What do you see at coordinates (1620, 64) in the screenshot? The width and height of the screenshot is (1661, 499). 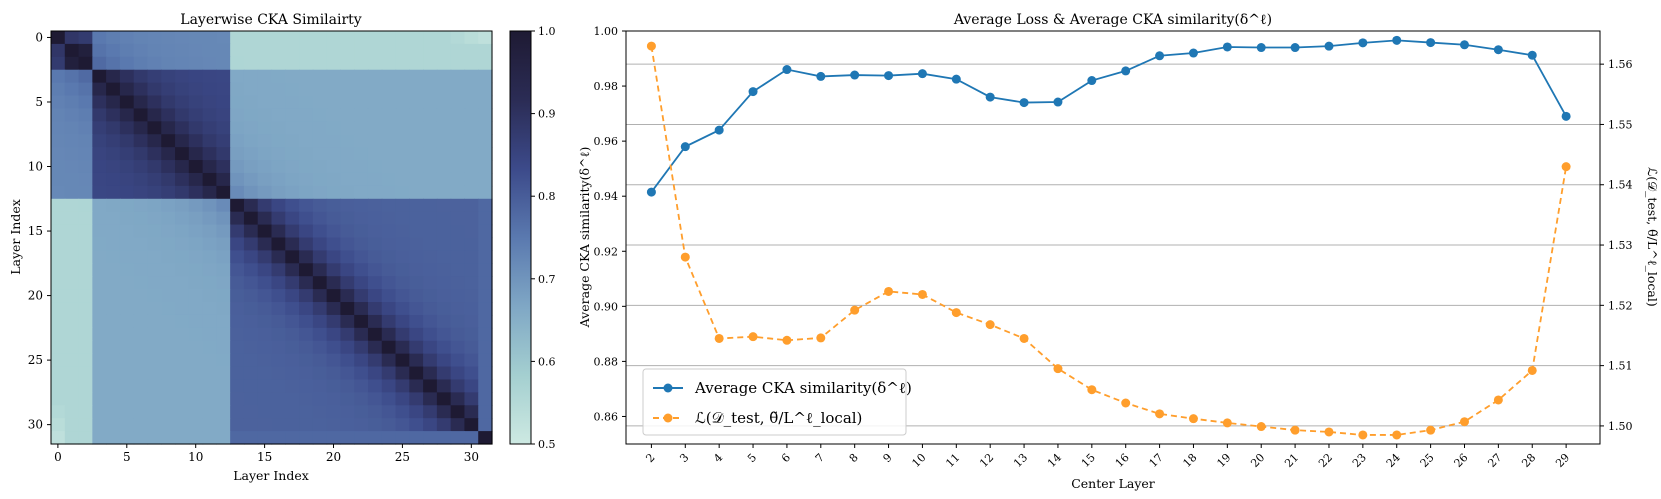 I see `linechart-right-tick-label: 1.56` at bounding box center [1620, 64].